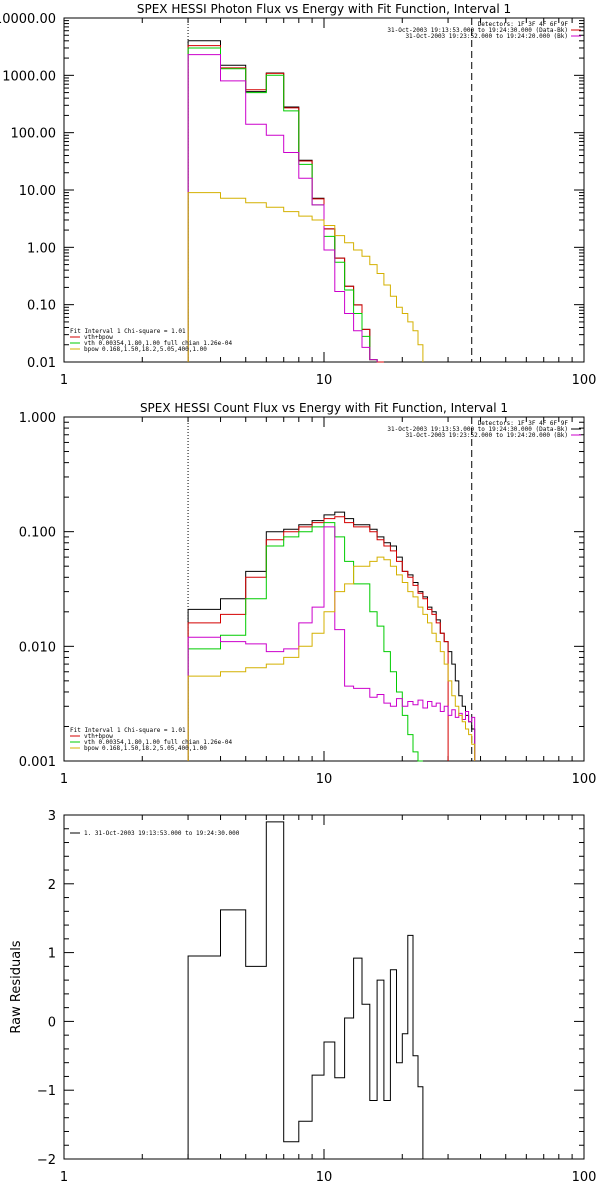  I want to click on resid-y-tick-label: 1, so click(52, 954).